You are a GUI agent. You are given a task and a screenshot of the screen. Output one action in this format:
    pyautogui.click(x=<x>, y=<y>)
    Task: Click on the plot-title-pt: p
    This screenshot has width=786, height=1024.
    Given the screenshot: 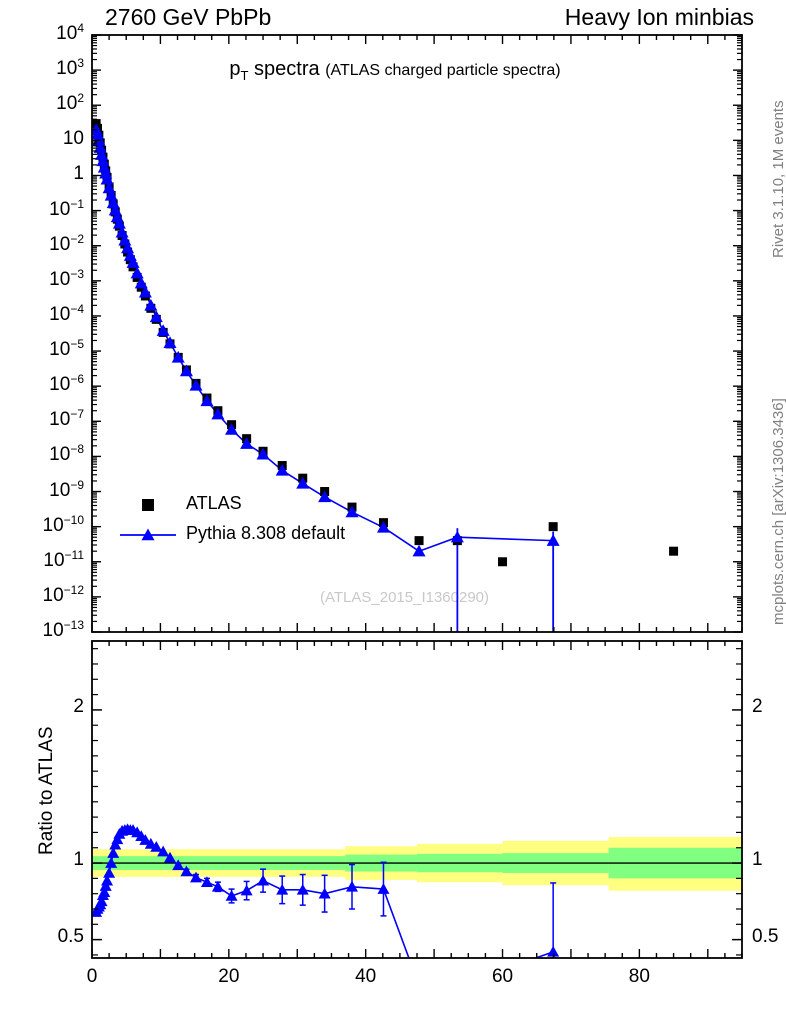 What is the action you would take?
    pyautogui.click(x=235, y=69)
    